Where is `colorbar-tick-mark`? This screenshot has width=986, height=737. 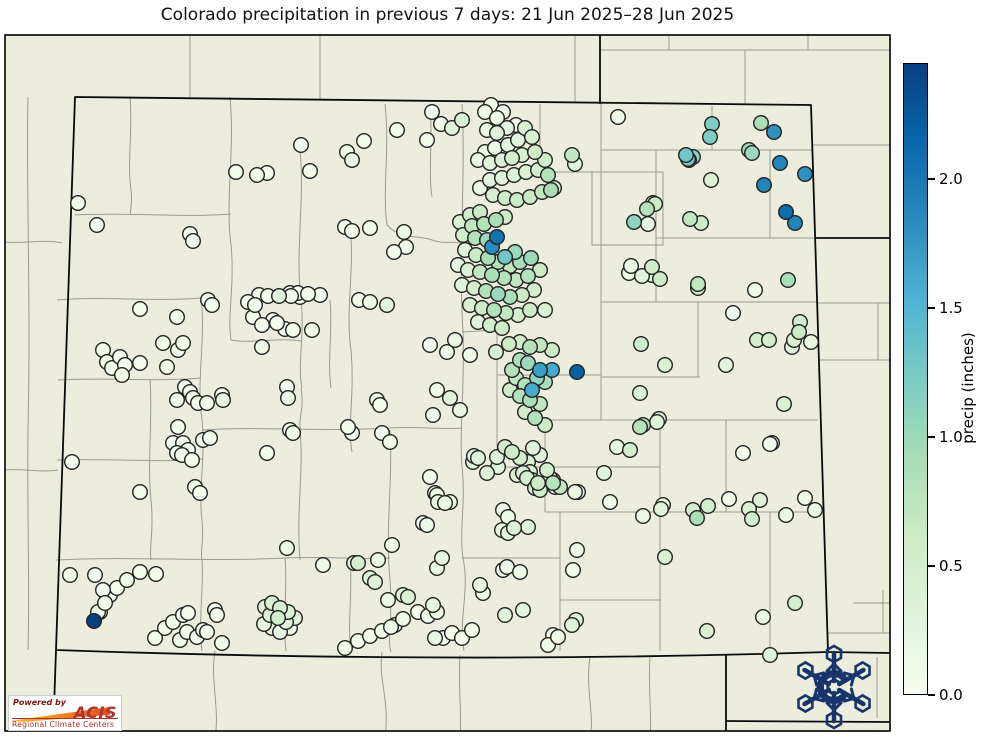 colorbar-tick-mark is located at coordinates (931, 695).